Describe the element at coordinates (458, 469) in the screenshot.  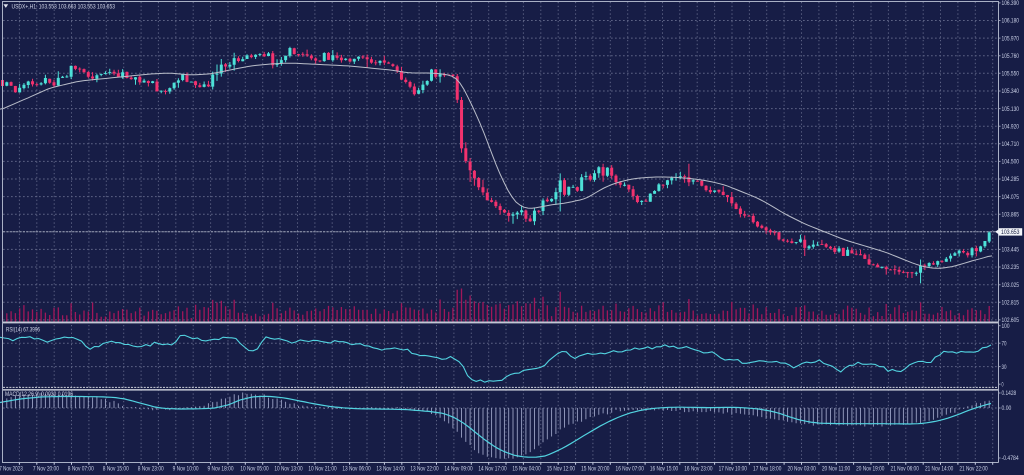
I see `svg-text: 14 Nov 09:00` at that location.